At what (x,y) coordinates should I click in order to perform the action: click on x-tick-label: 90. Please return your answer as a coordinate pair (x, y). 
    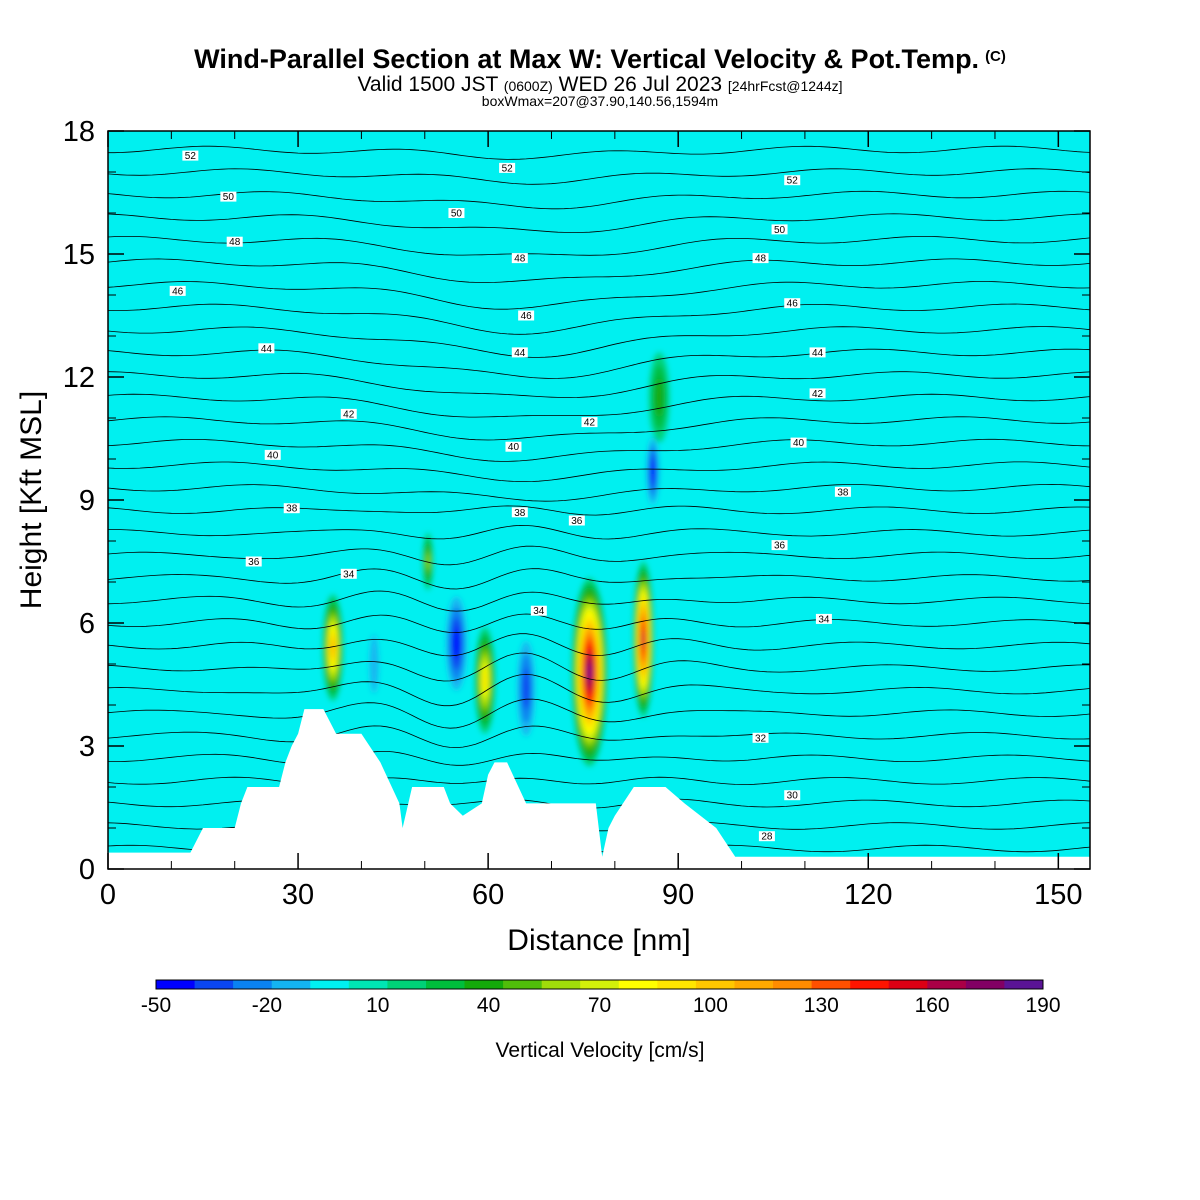
    Looking at the image, I should click on (678, 895).